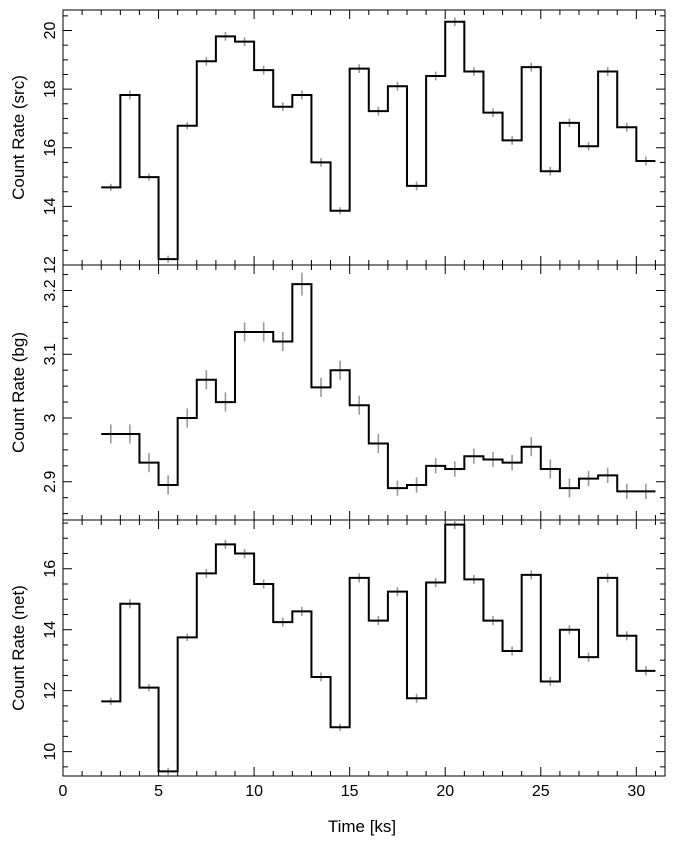 This screenshot has width=676, height=846. Describe the element at coordinates (50, 482) in the screenshot. I see `y-tick-label: 2.9` at that location.